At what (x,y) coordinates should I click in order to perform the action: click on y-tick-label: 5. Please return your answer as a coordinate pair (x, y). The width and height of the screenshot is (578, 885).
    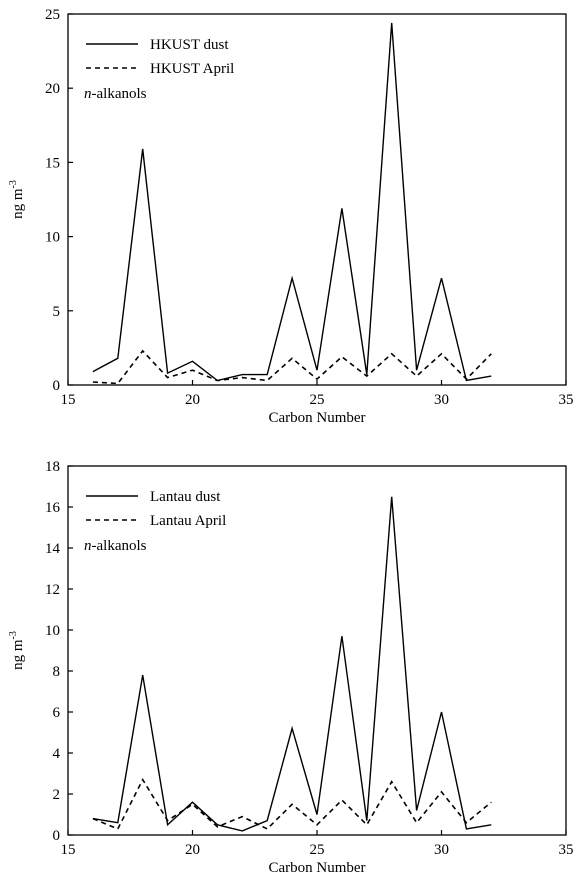
    Looking at the image, I should click on (57, 312).